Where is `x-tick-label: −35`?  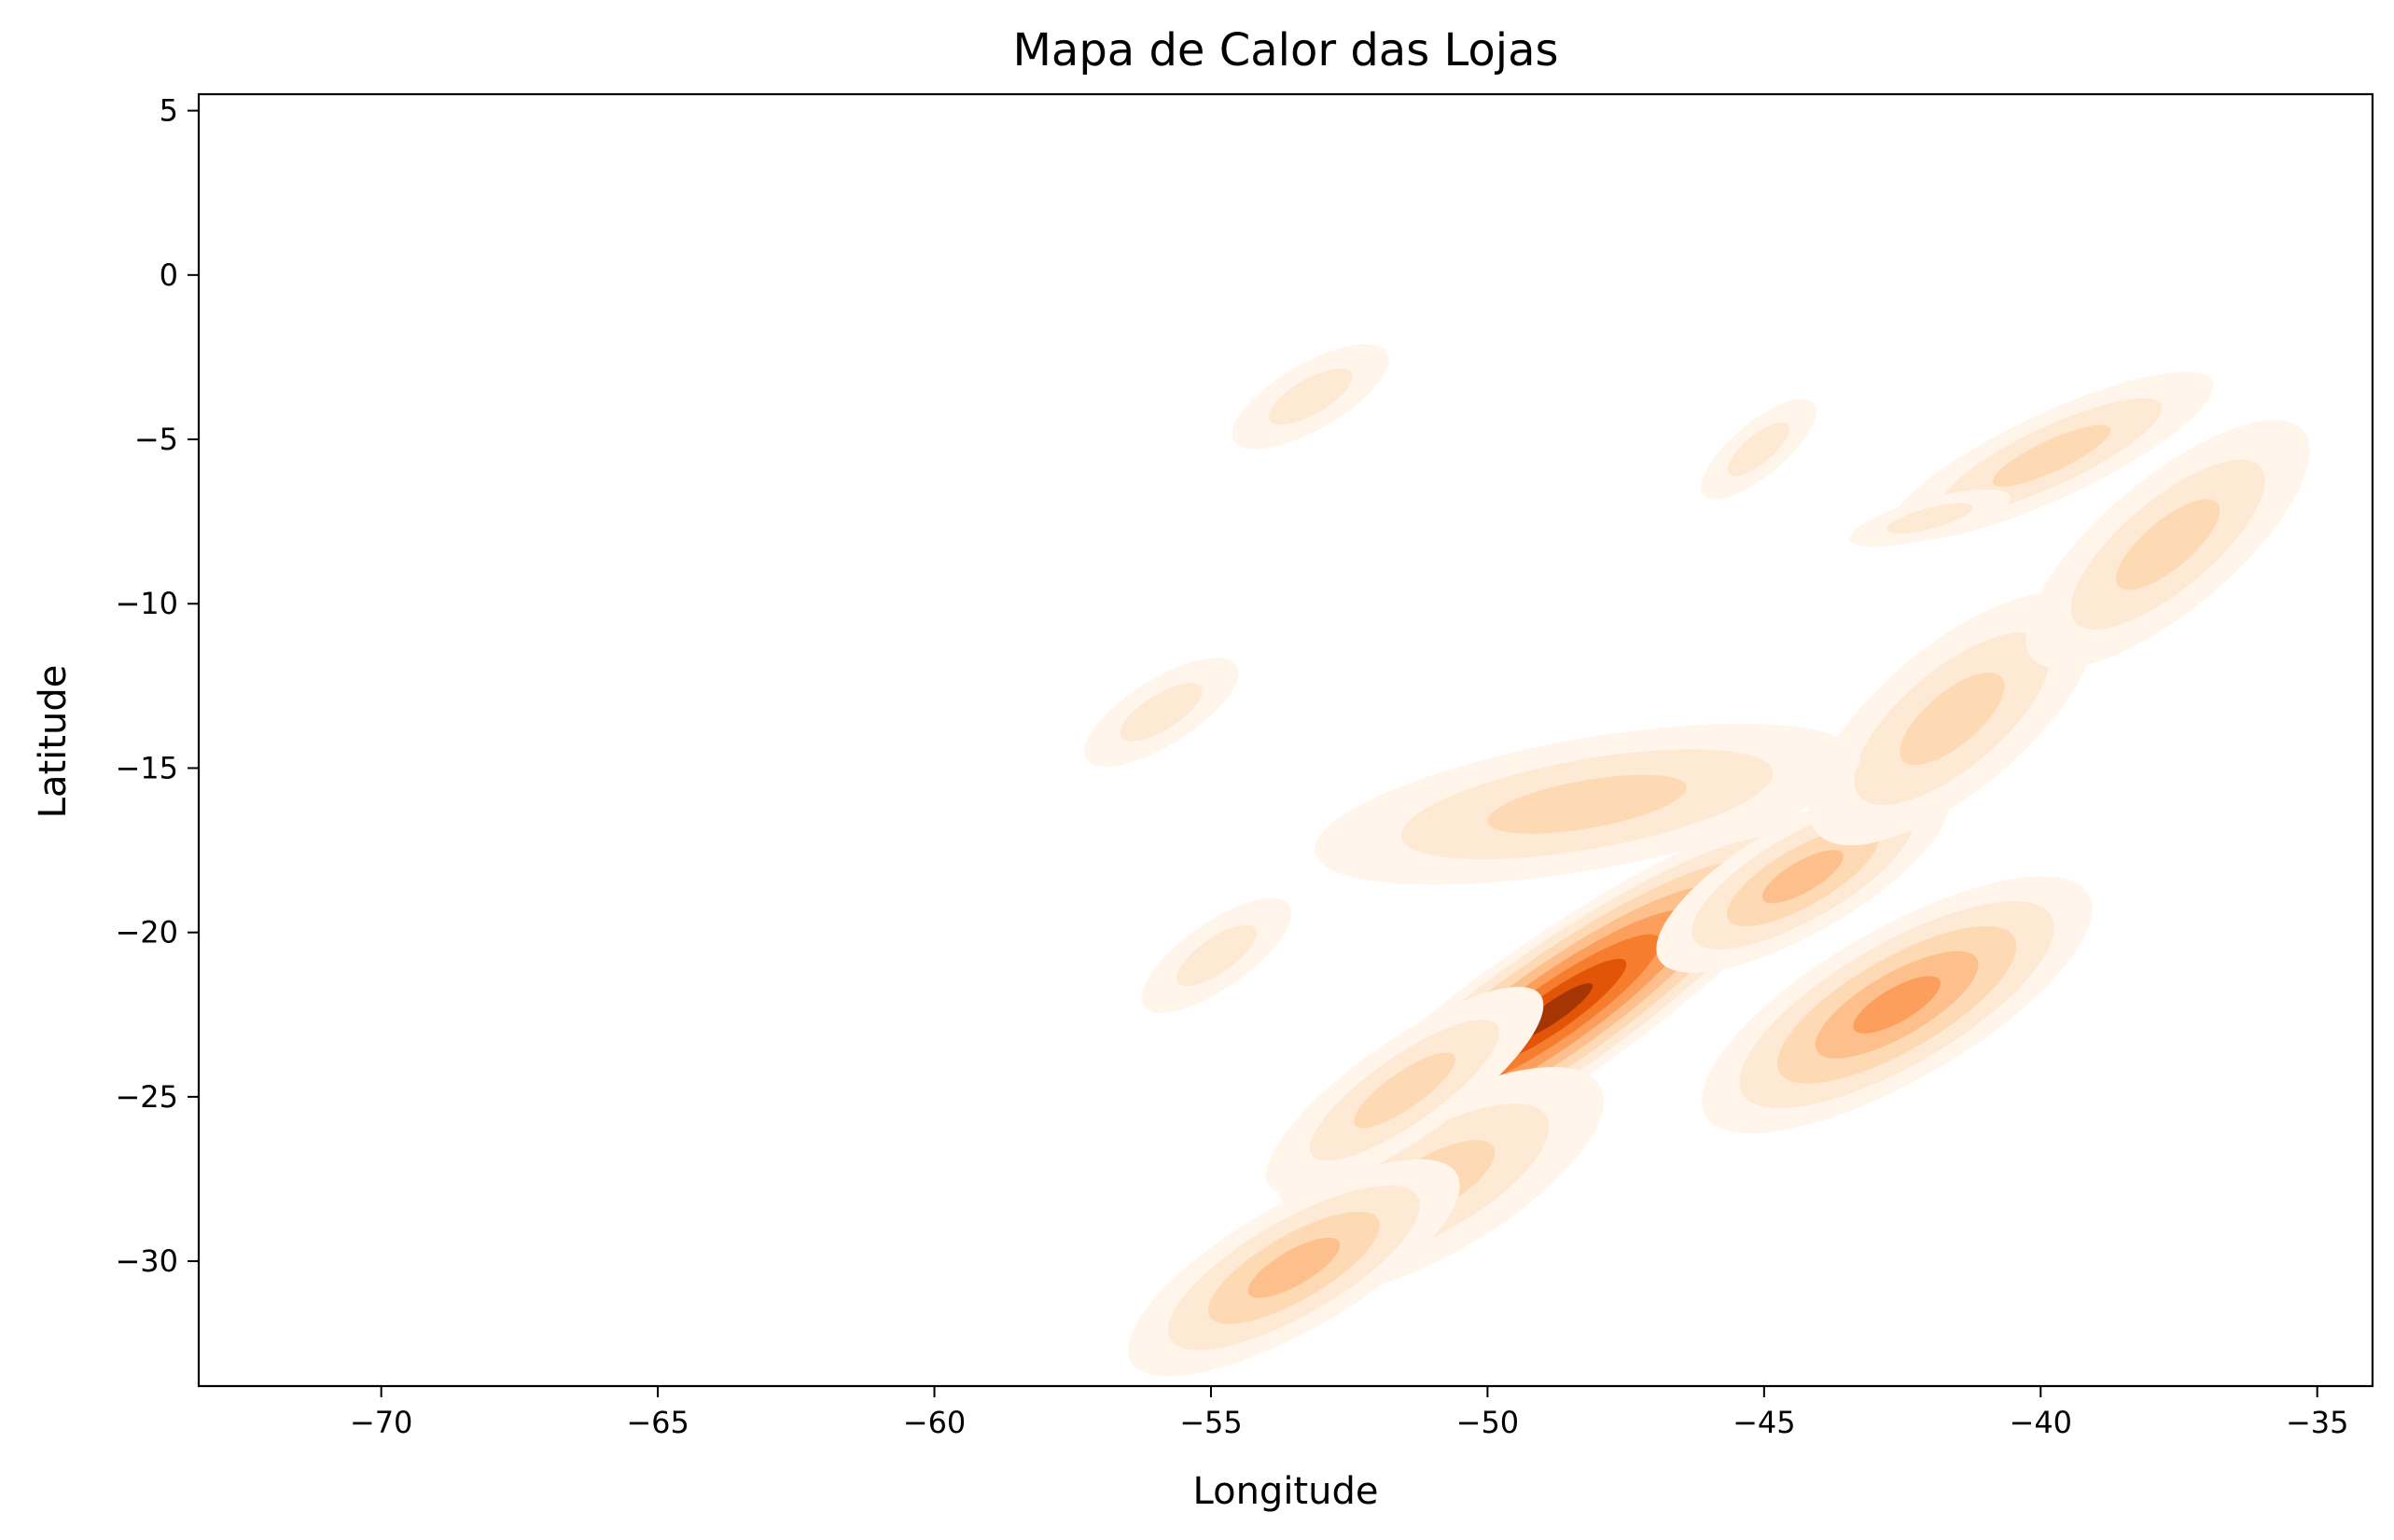 x-tick-label: −35 is located at coordinates (2318, 1422).